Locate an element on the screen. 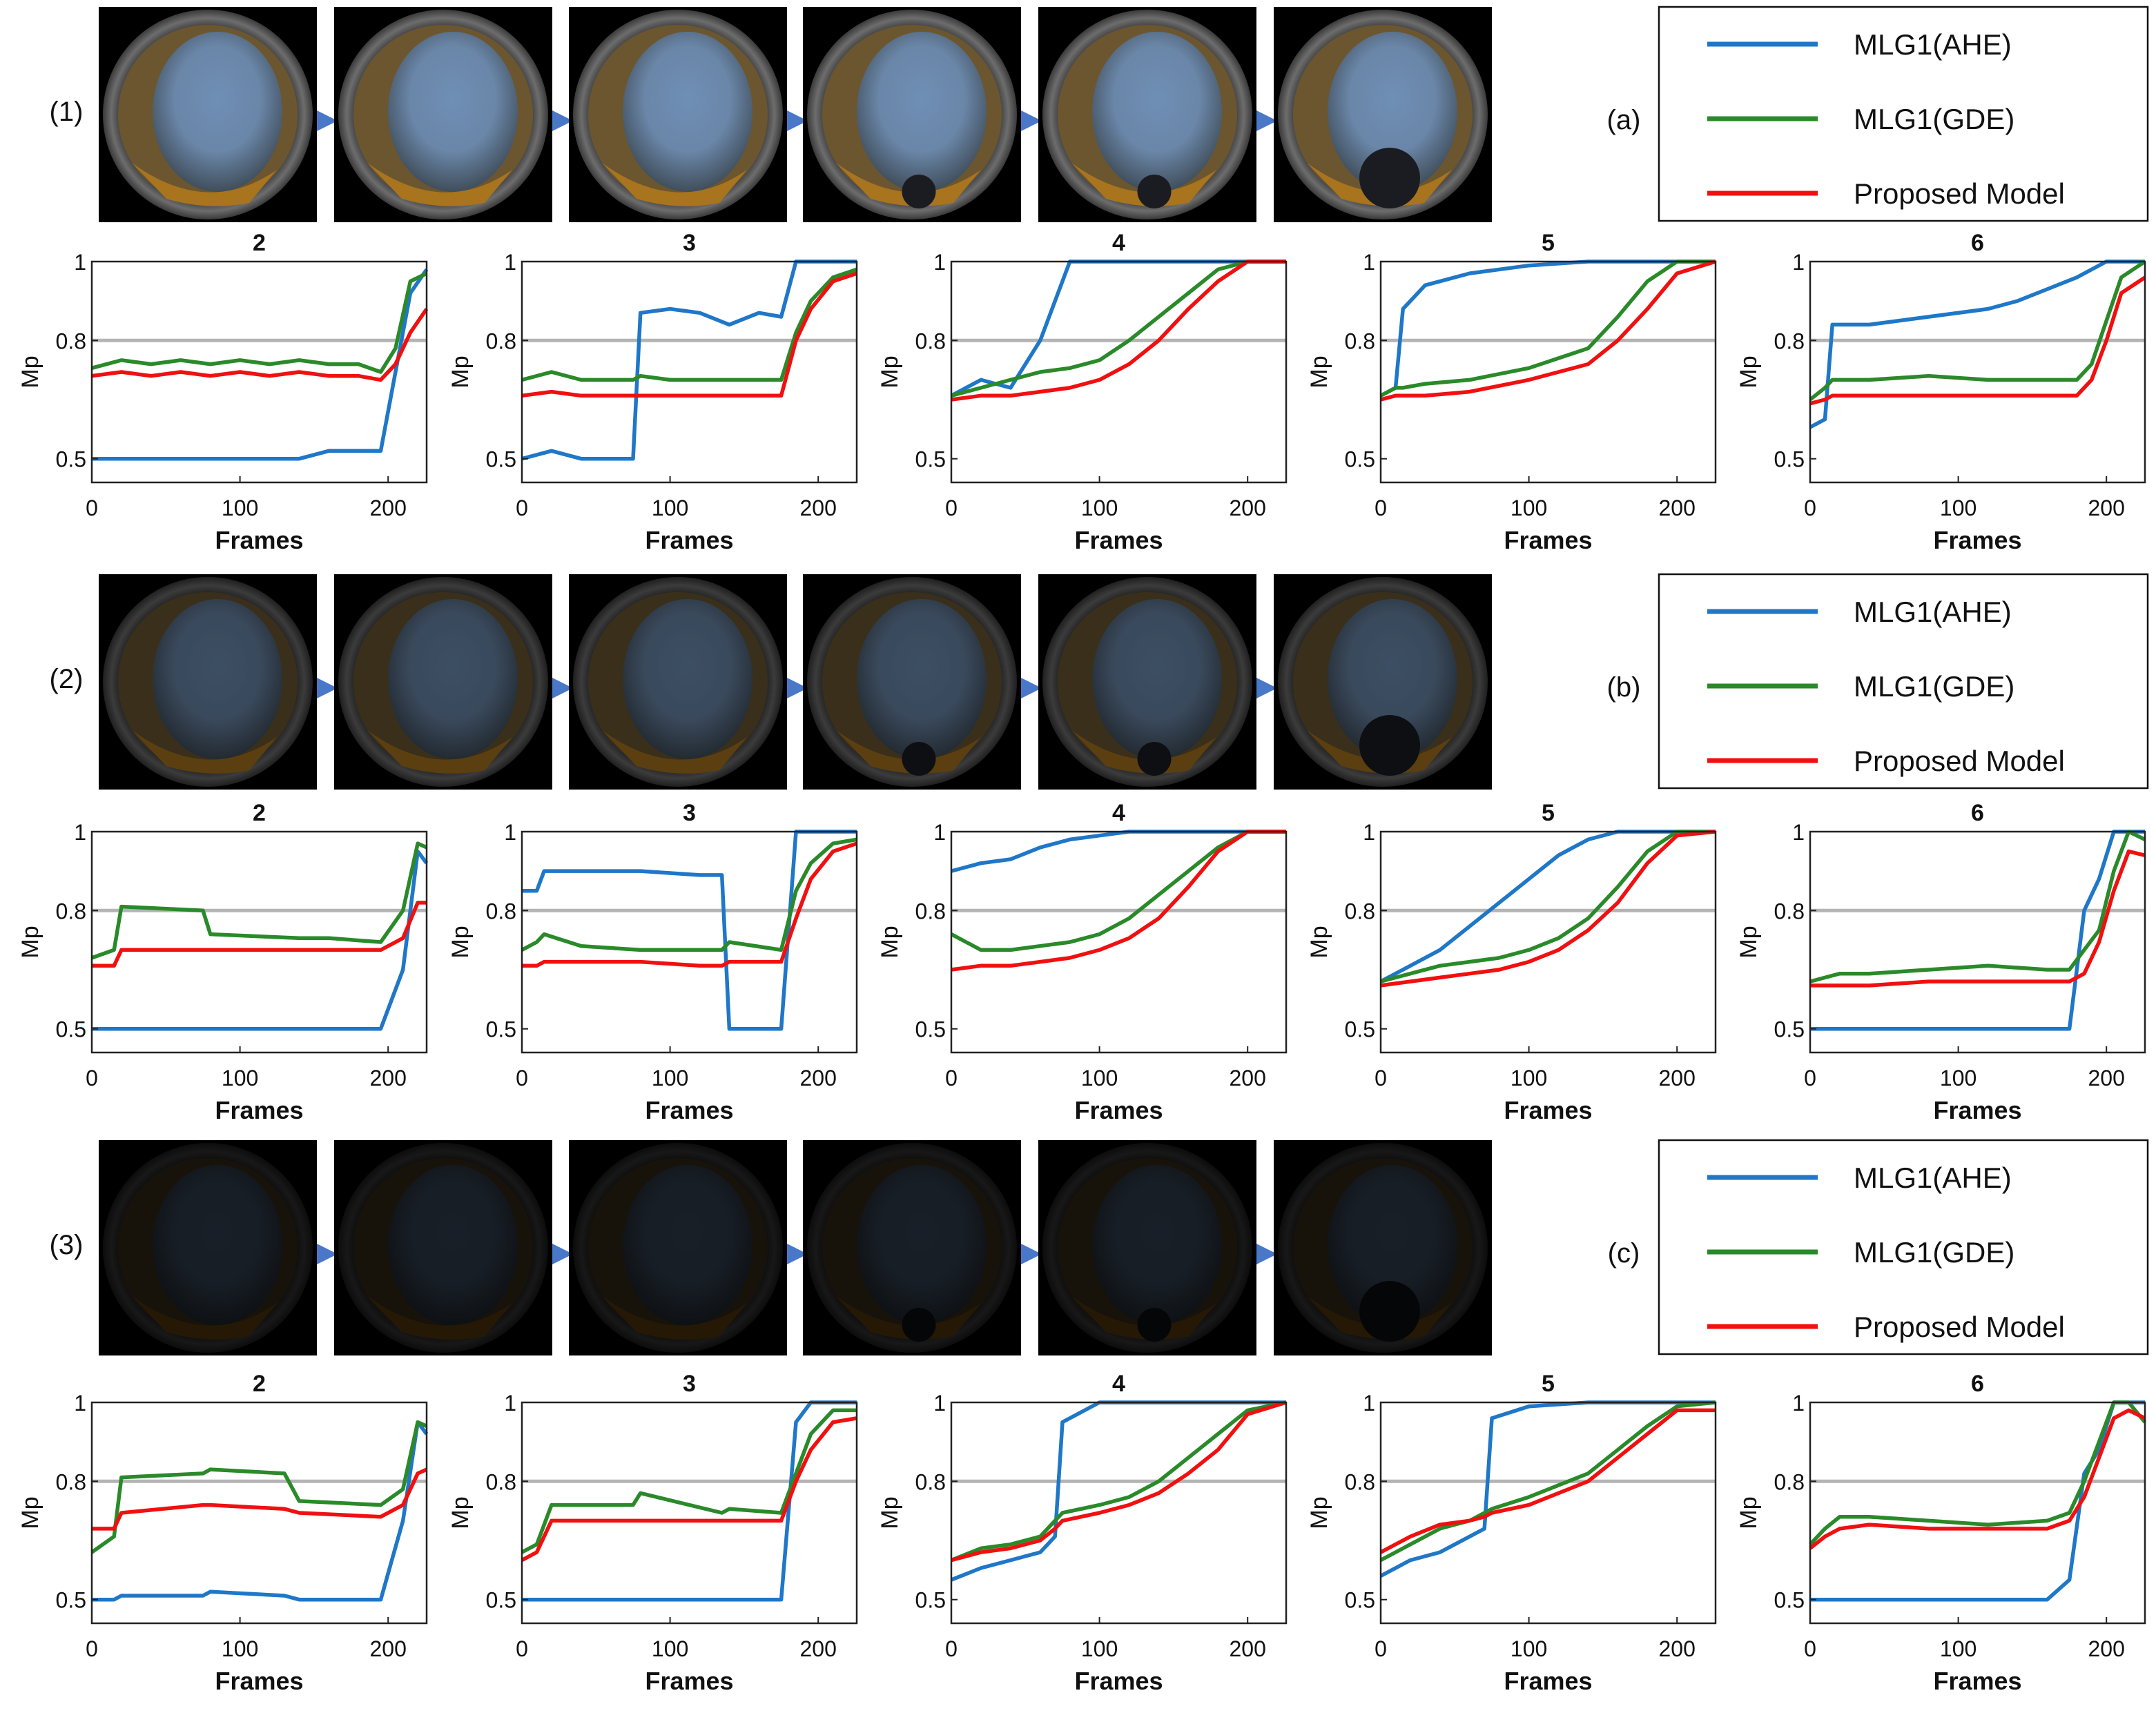  legend-entry: MLG1(GDE) is located at coordinates (1934, 1253).